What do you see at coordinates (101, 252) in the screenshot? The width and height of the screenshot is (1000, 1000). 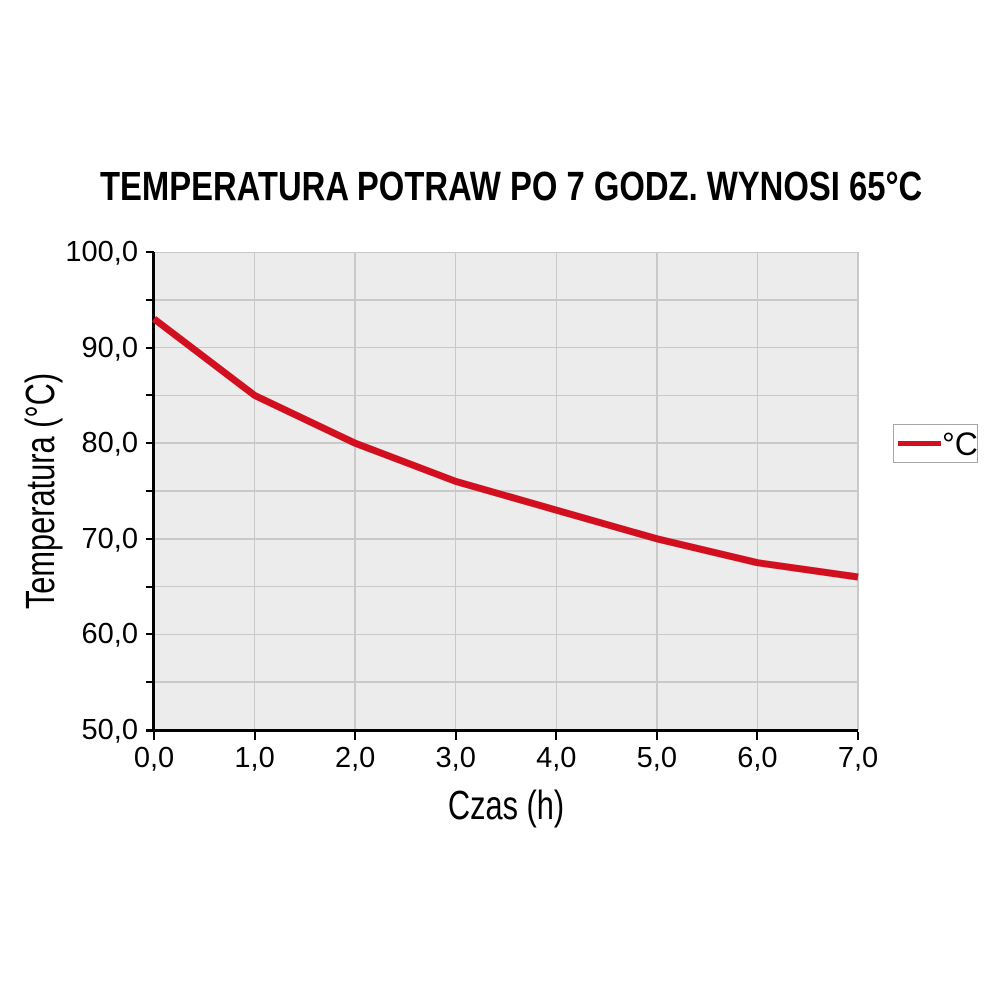 I see `y-tick-label: 100,0` at bounding box center [101, 252].